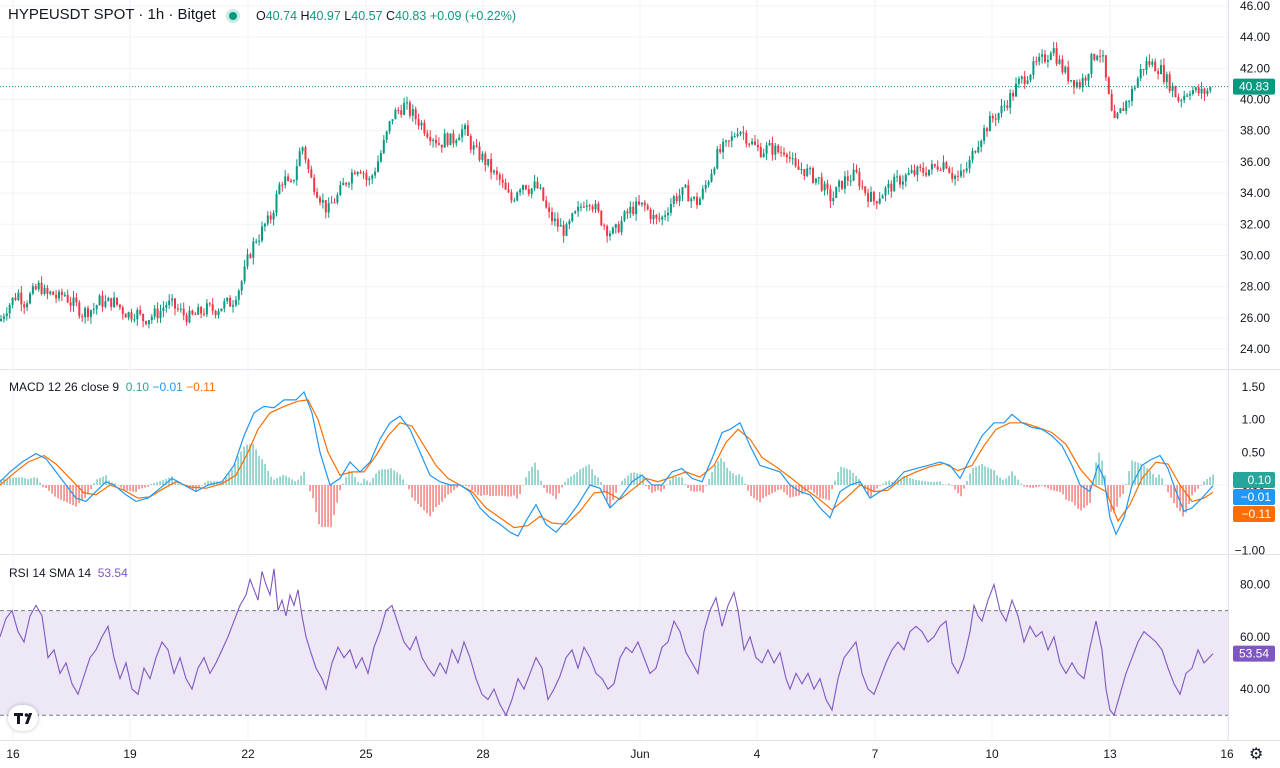  Describe the element at coordinates (1256, 754) in the screenshot. I see `gear-icon: ⚙` at that location.